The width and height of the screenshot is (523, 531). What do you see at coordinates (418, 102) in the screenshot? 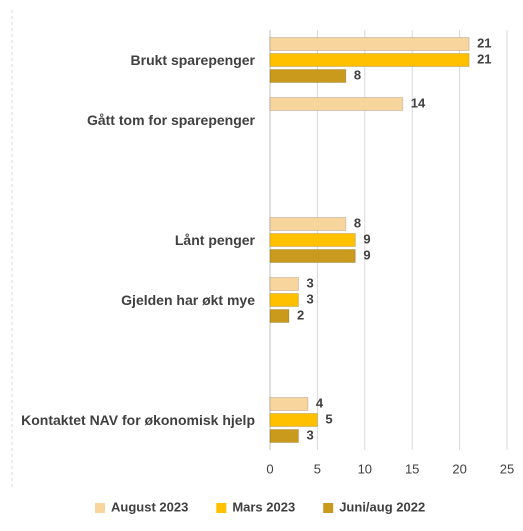
I see `value-label: 14` at bounding box center [418, 102].